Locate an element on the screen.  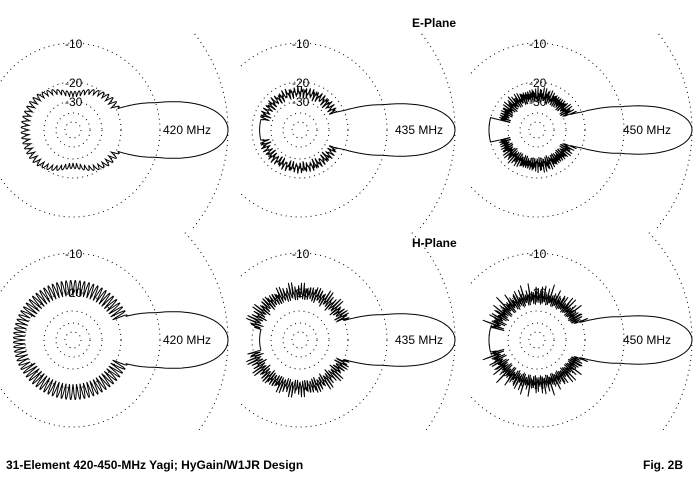
e-plane-title: E-Plane is located at coordinates (434, 23).